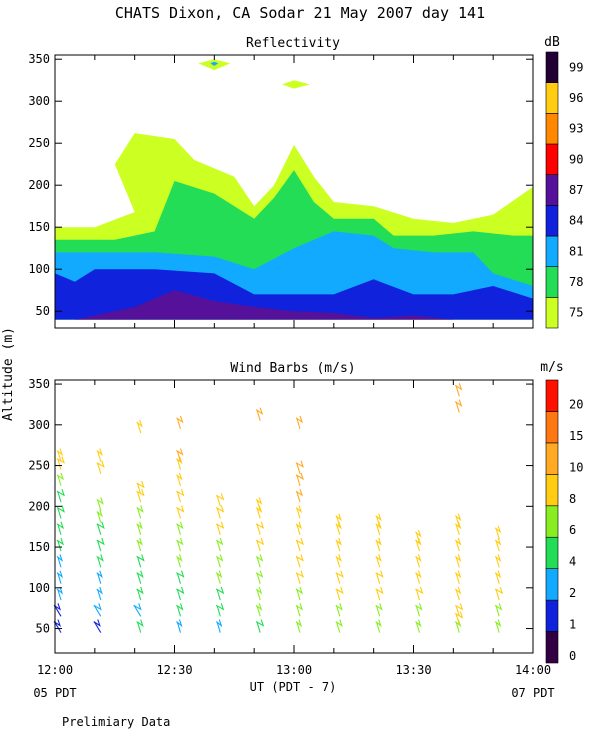  I want to click on reflectivity-colorbar-label: 96, so click(576, 98).